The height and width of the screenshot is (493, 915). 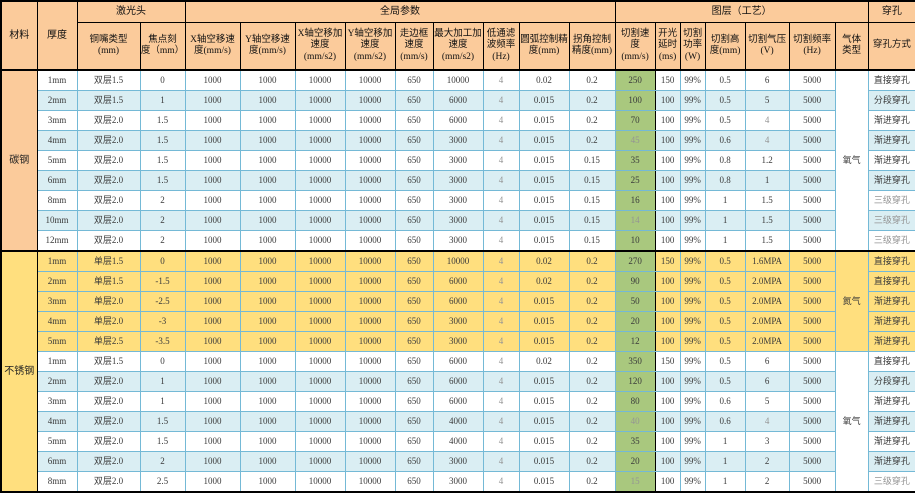 What do you see at coordinates (891, 220) in the screenshot?
I see `pierce-method-cell: 三级穿孔` at bounding box center [891, 220].